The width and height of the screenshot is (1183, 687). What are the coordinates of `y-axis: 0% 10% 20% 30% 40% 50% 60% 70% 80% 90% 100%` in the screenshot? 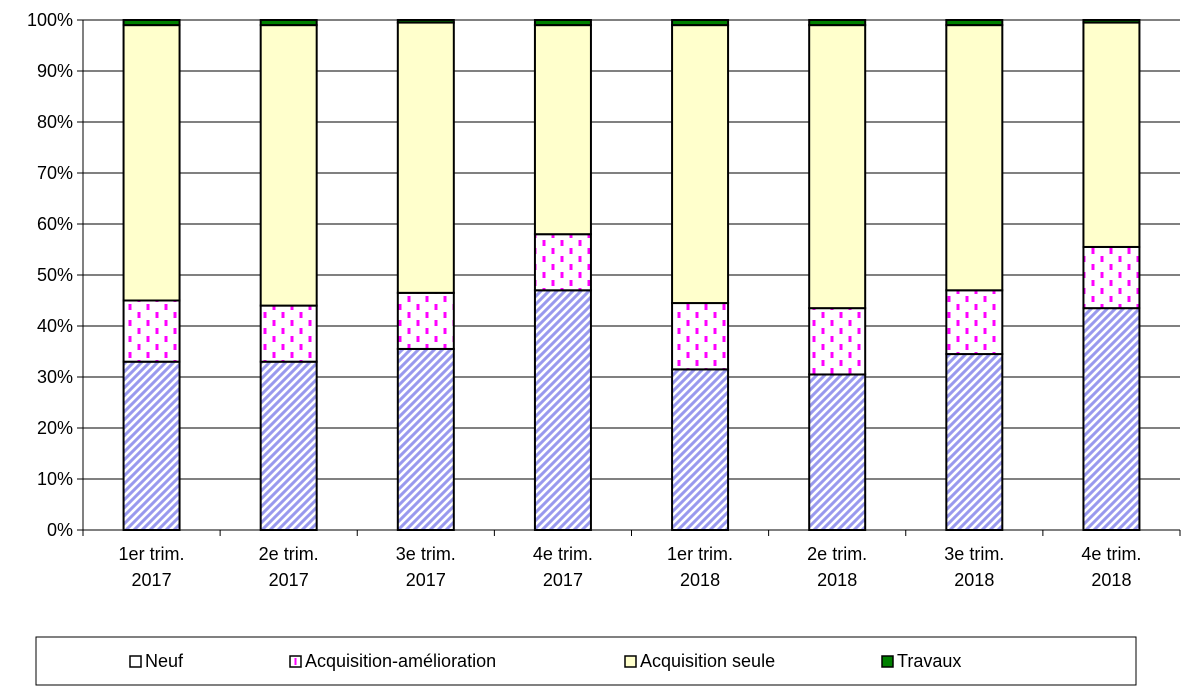 It's located at (55, 275).